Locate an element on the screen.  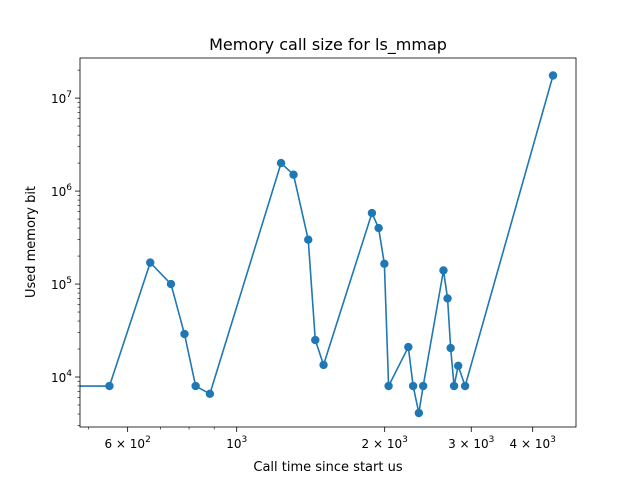
x-axis-ticks: 6 × 102 103 2 × 103 3 × 103 4 × 103 is located at coordinates (322, 439).